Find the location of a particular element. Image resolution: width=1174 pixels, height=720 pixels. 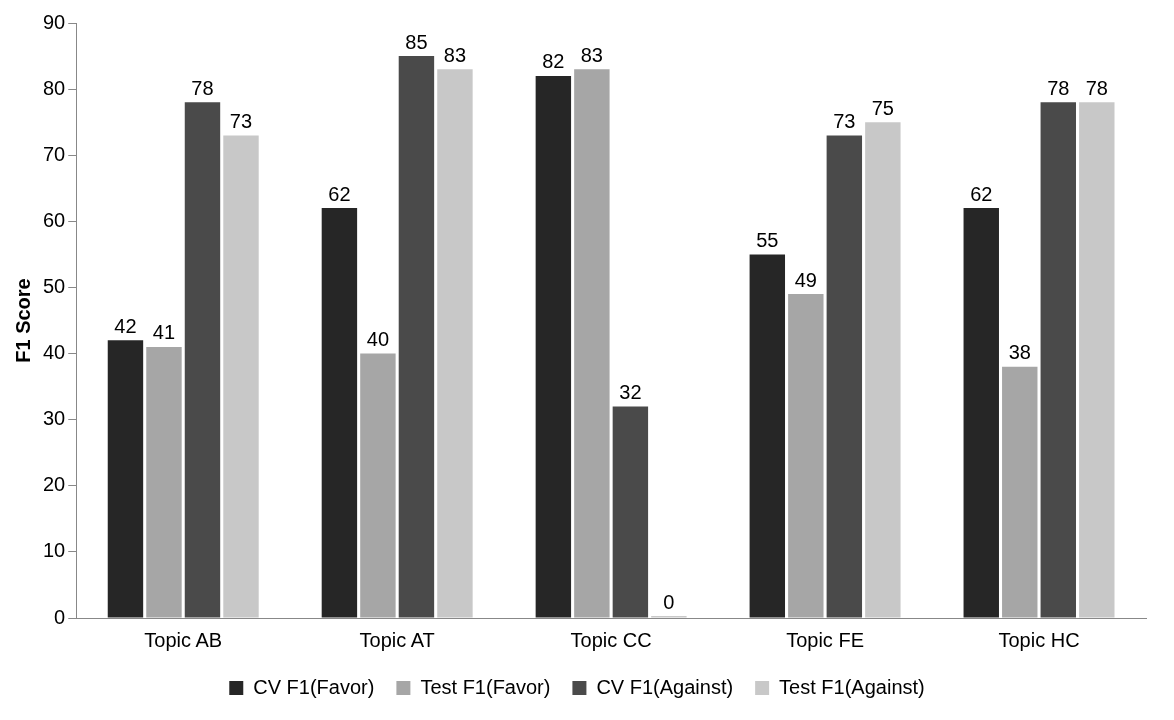

legend-label: CV F1(Against) is located at coordinates (665, 686).